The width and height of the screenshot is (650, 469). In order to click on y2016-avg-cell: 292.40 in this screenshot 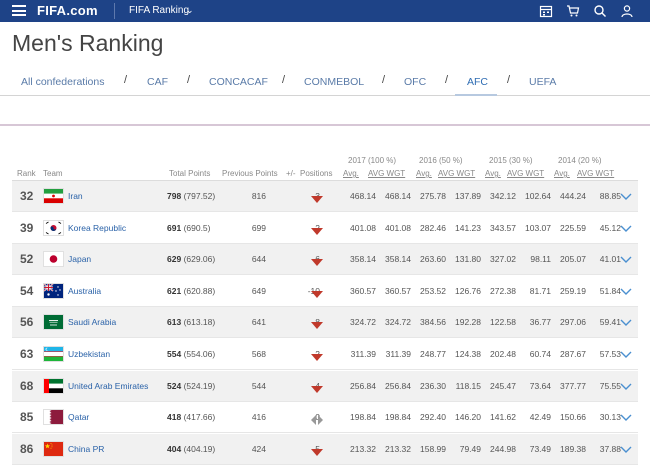, I will do `click(433, 417)`.